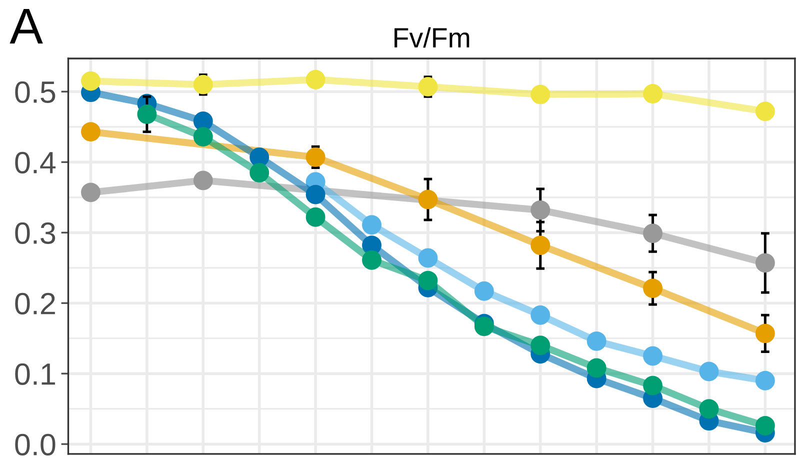  What do you see at coordinates (432, 37) in the screenshot?
I see `chart-title: Fv/Fm` at bounding box center [432, 37].